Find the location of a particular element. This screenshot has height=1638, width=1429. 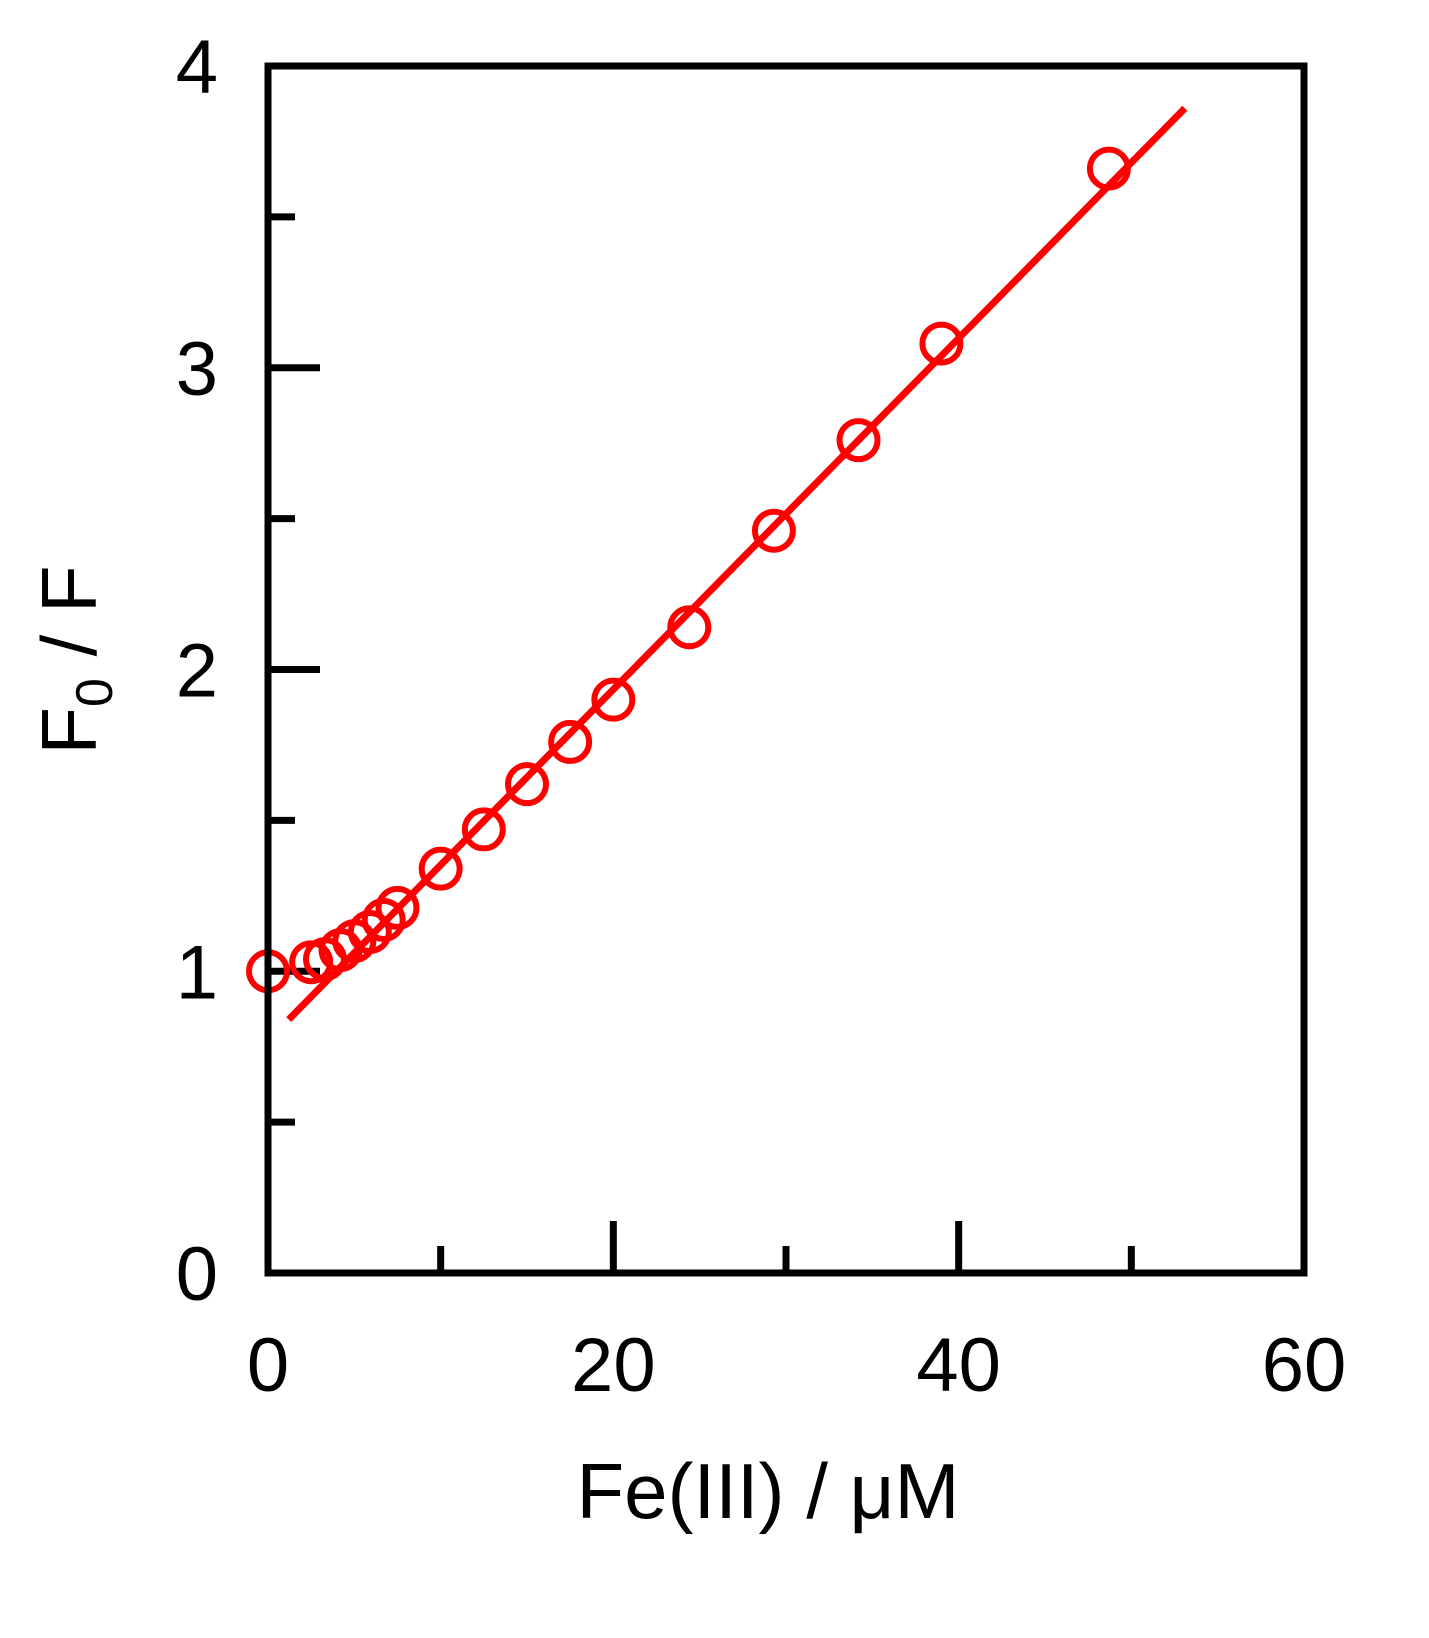

x-tick-label: 20 is located at coordinates (613, 1365).